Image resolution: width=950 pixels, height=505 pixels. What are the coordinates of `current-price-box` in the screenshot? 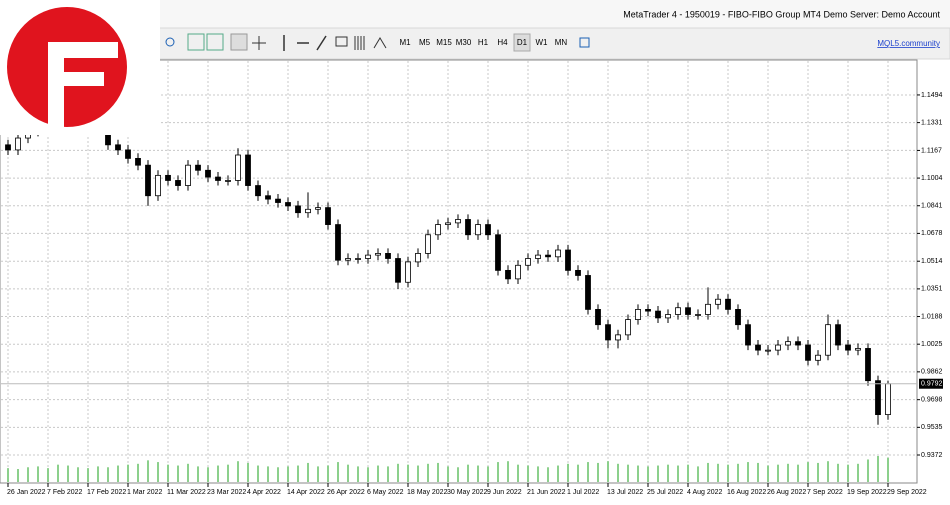 It's located at (931, 383).